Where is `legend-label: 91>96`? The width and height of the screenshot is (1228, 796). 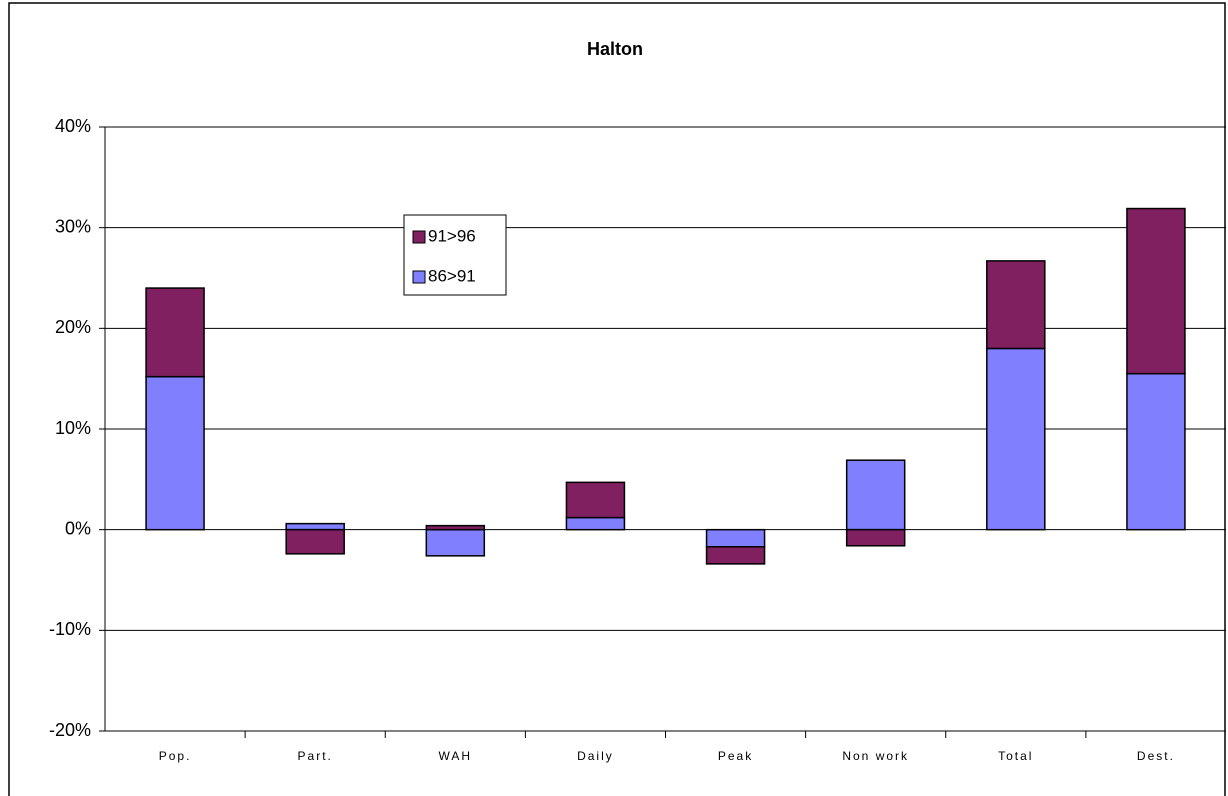 legend-label: 91>96 is located at coordinates (452, 235).